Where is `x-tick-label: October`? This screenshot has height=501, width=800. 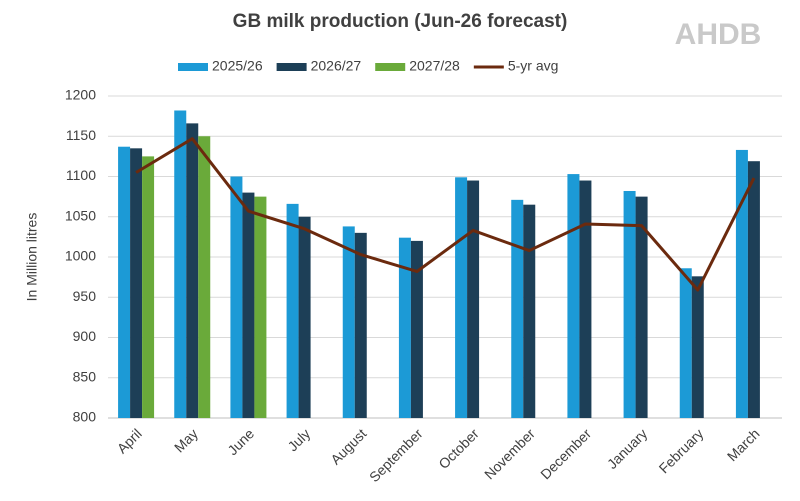 x-tick-label: October is located at coordinates (458, 448).